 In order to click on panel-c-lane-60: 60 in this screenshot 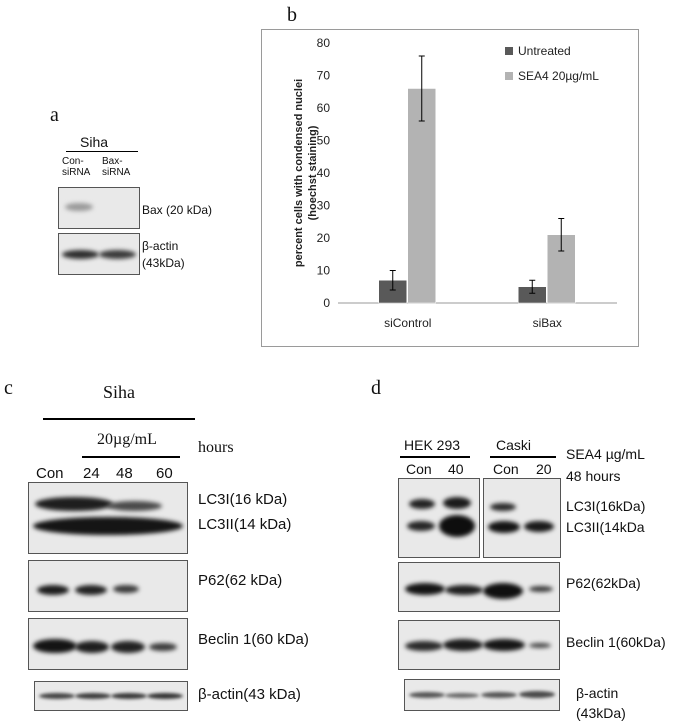, I will do `click(164, 473)`.